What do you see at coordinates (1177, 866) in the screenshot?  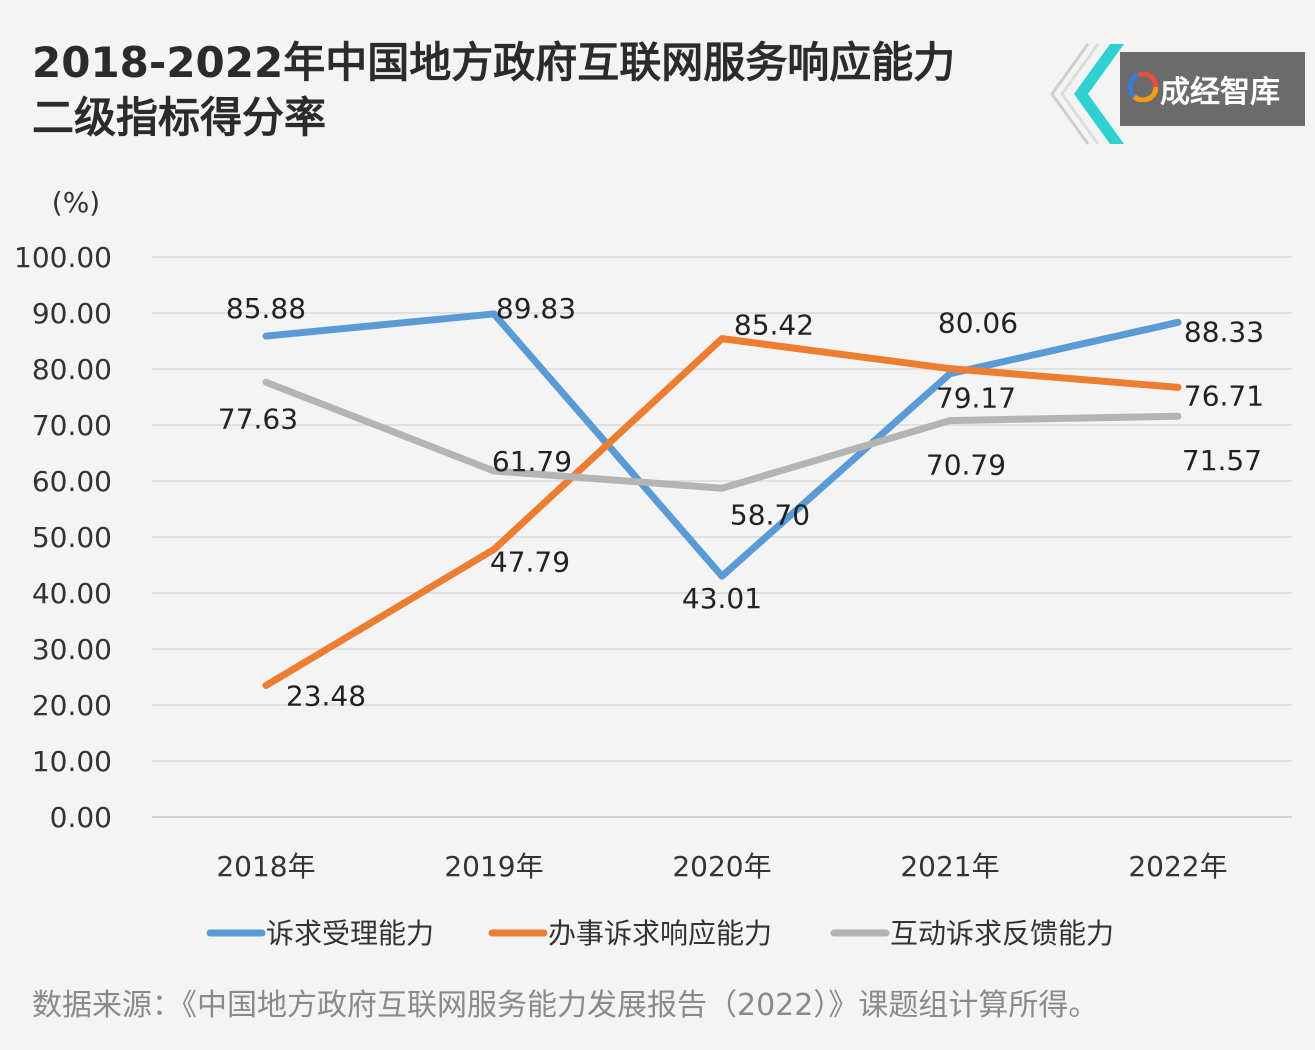 I see `x-tick-label: 2022年` at bounding box center [1177, 866].